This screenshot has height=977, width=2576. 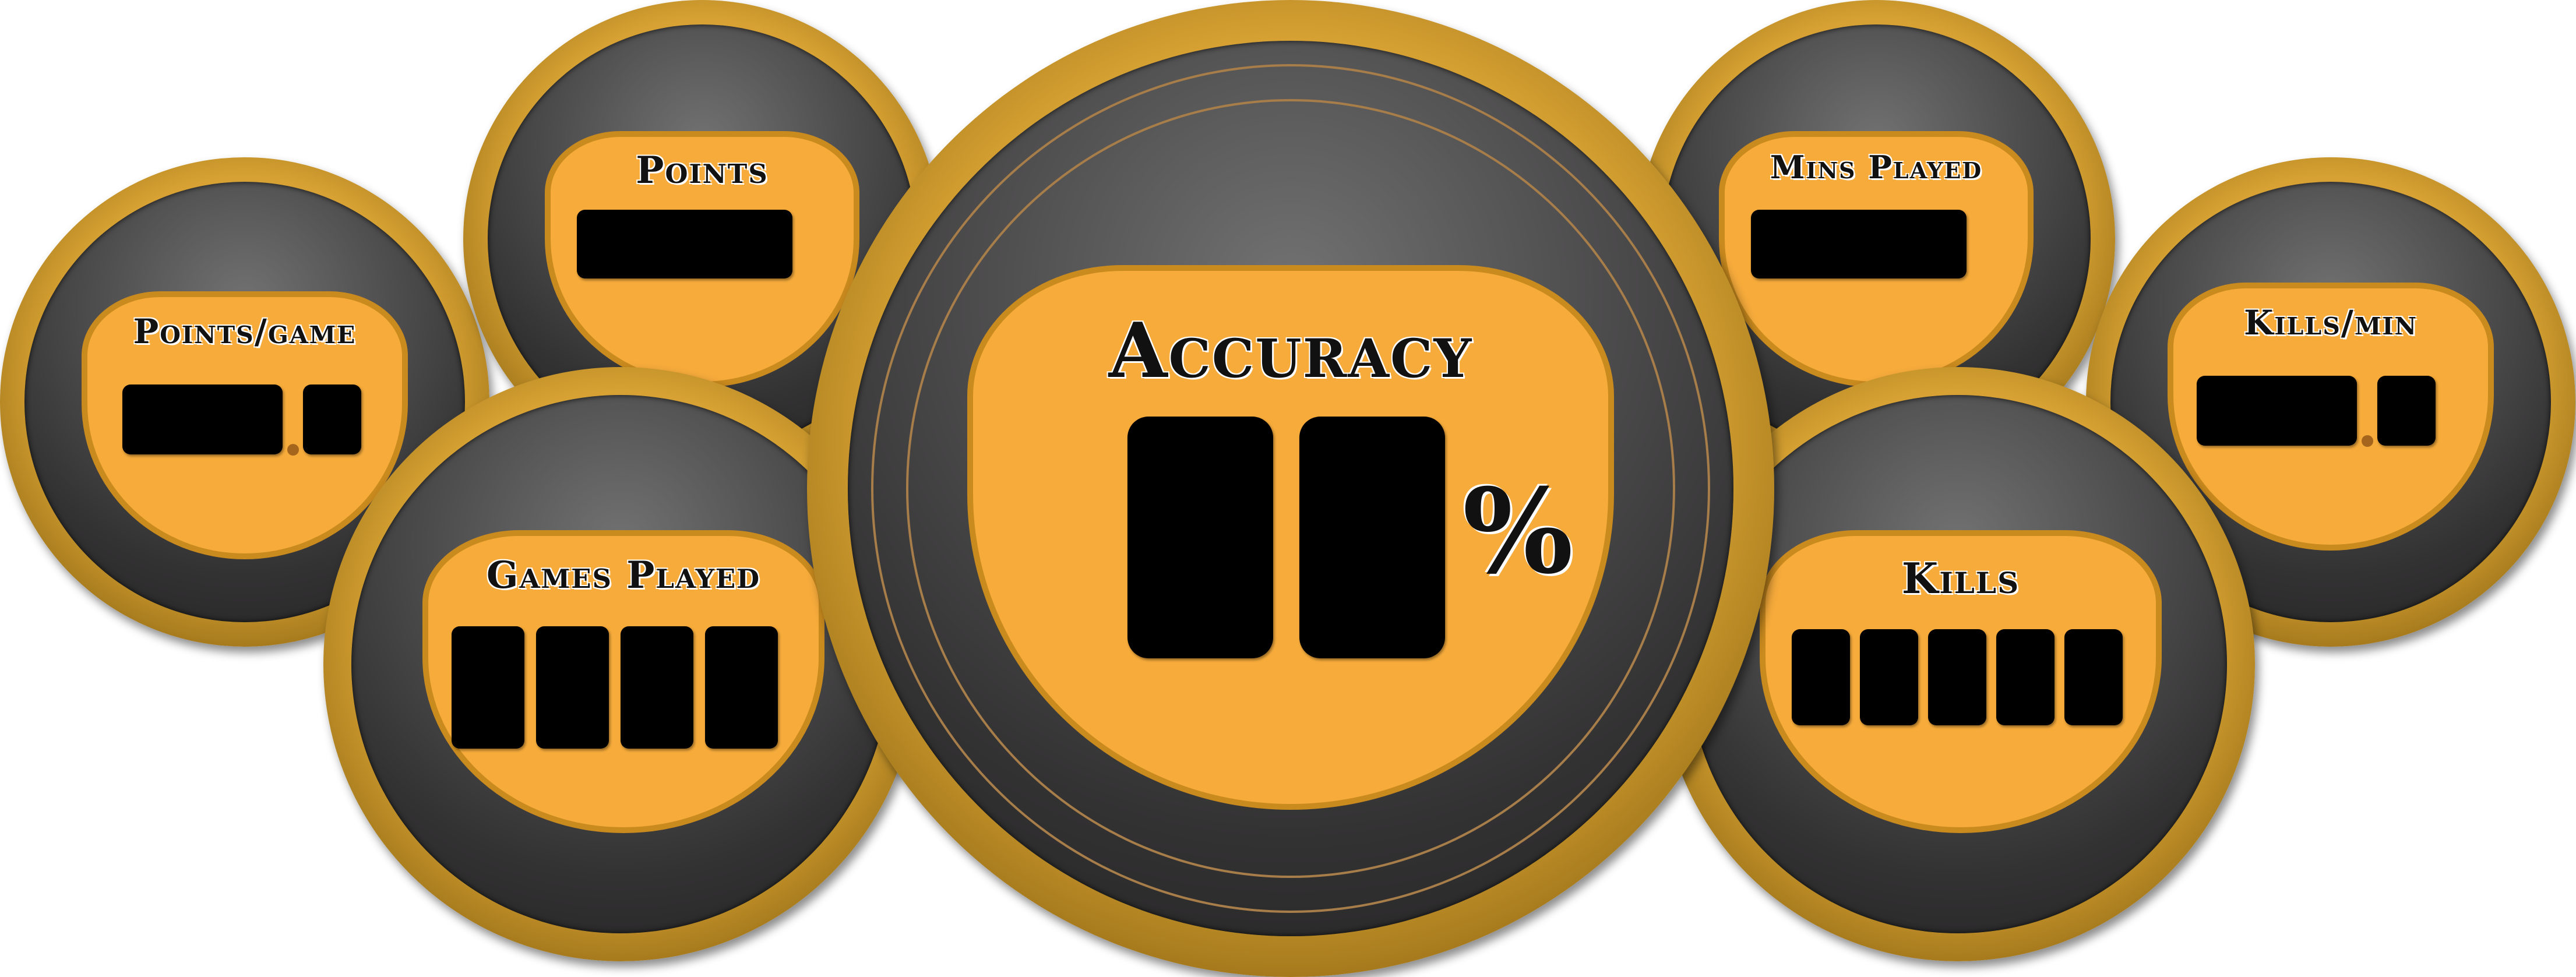 What do you see at coordinates (1290, 350) in the screenshot?
I see `accuracy-label: Accuracy` at bounding box center [1290, 350].